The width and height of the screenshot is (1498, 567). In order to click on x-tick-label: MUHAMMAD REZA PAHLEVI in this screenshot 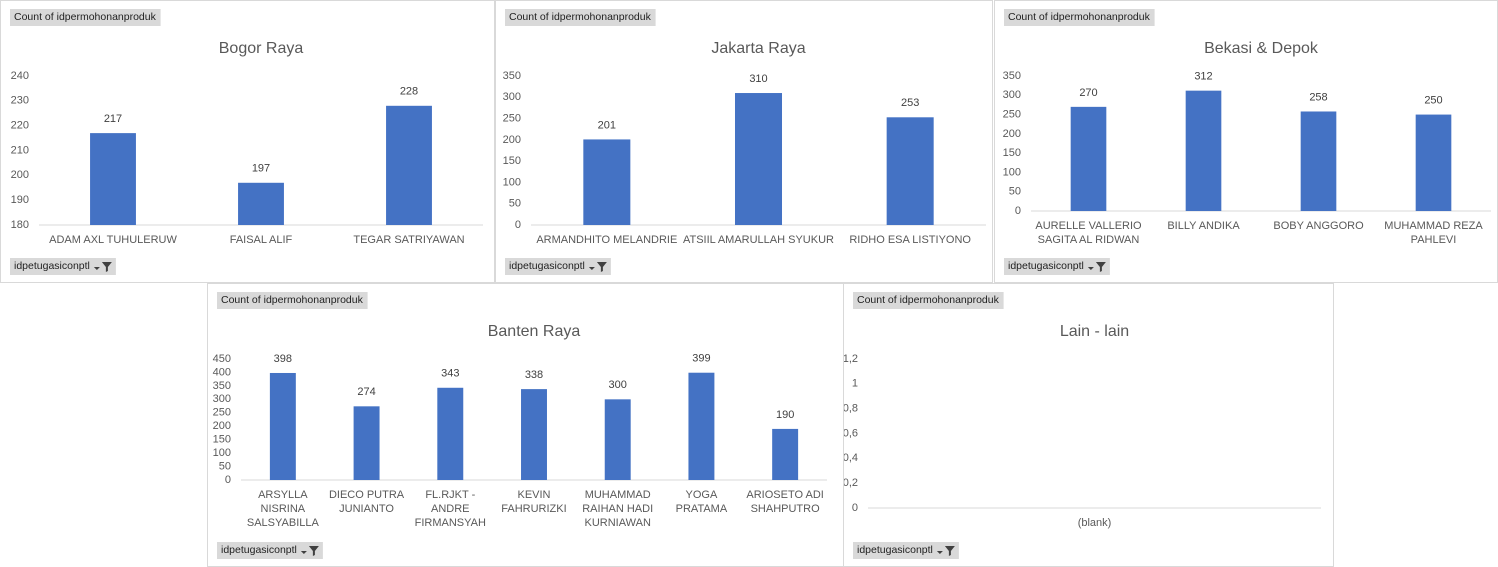, I will do `click(1433, 233)`.